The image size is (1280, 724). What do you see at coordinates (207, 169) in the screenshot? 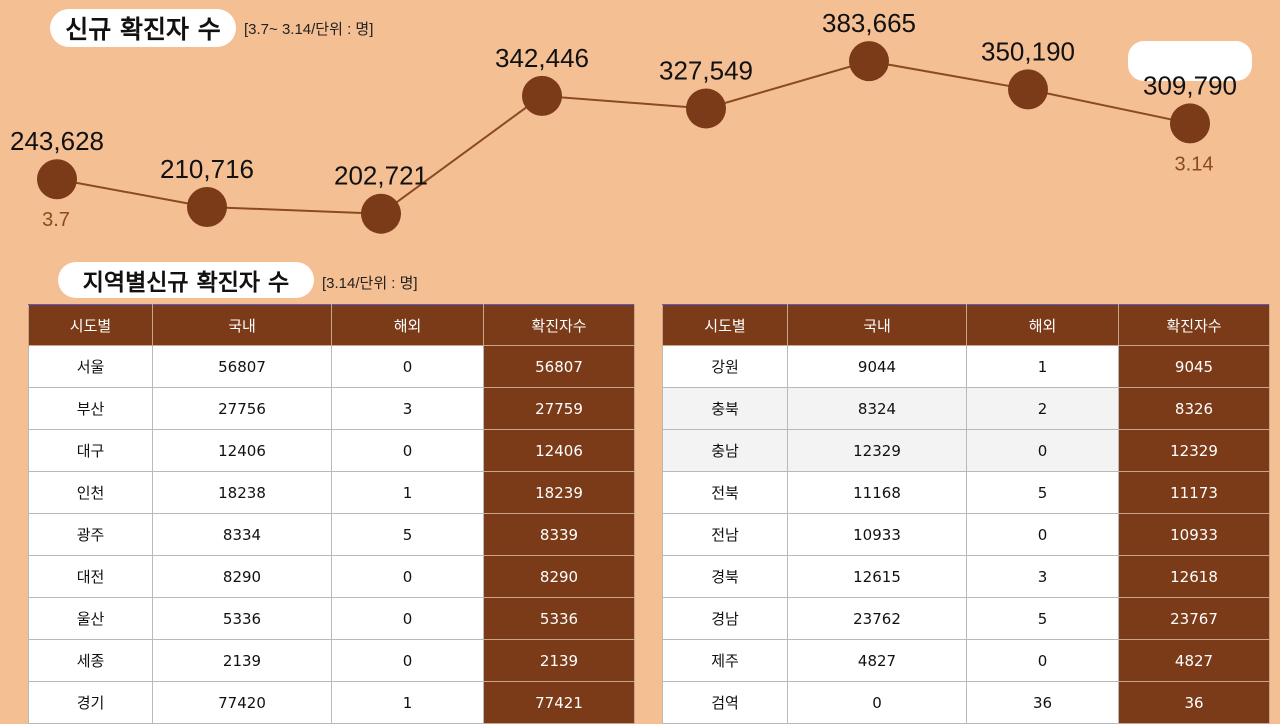
I see `data-label: 210,716` at bounding box center [207, 169].